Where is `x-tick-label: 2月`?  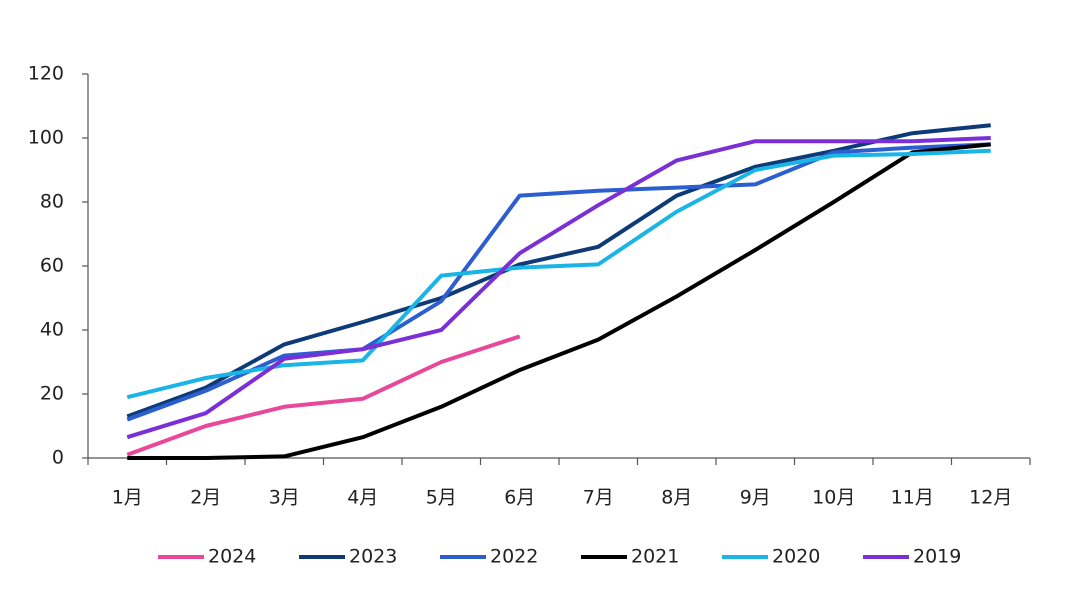 x-tick-label: 2月 is located at coordinates (205, 498).